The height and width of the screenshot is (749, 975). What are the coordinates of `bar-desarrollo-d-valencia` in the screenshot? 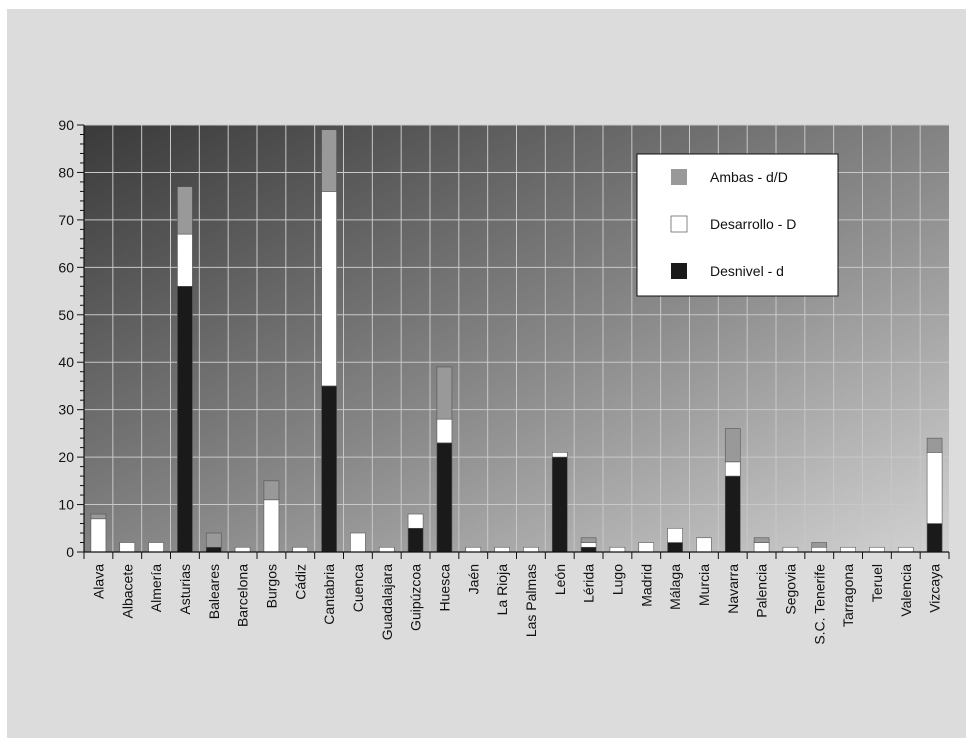 It's located at (905, 549).